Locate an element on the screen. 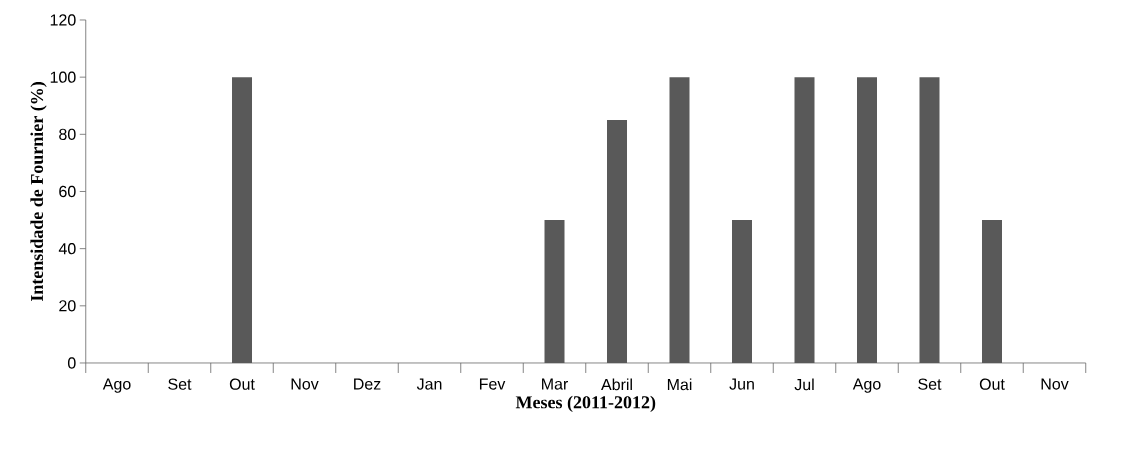  x-tick-label: Mai is located at coordinates (679, 384).